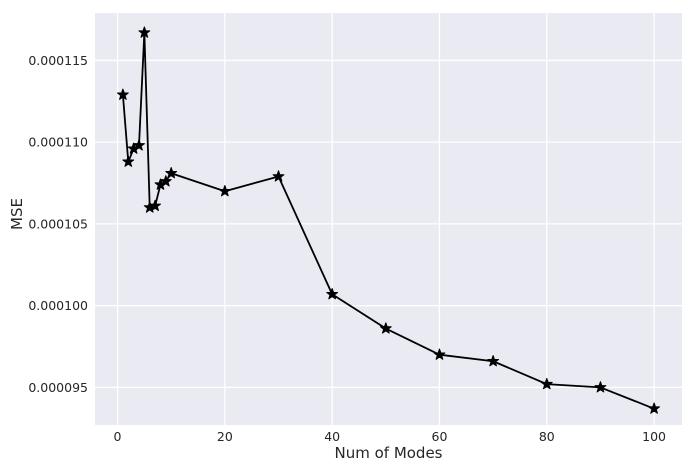  I want to click on y-tick-label: 0.000110, so click(58, 142).